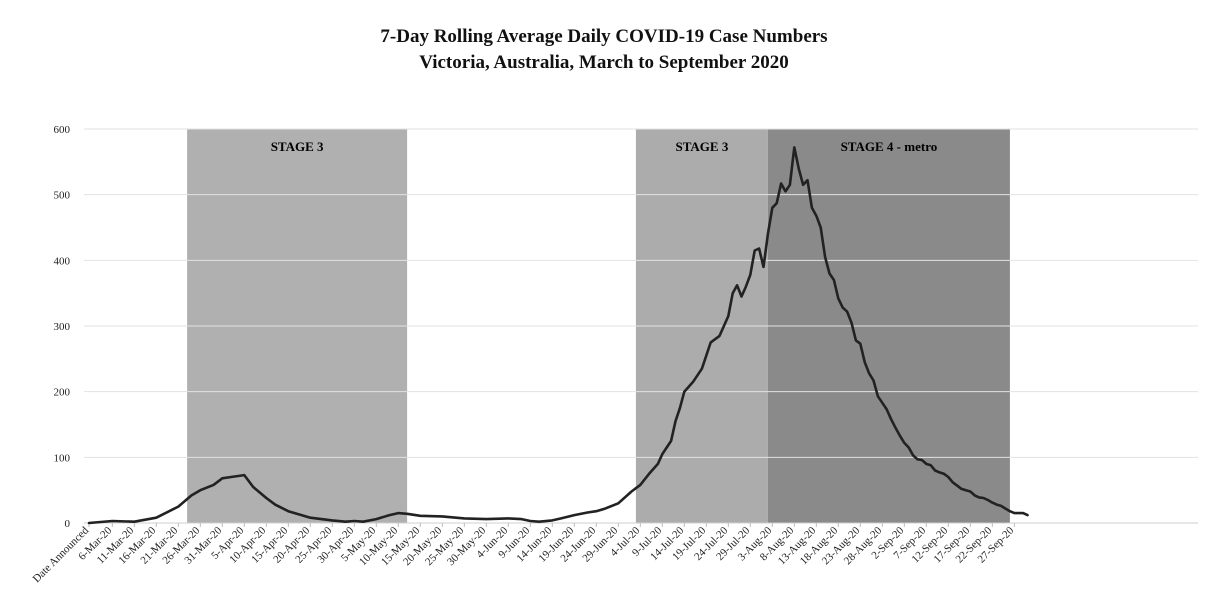  What do you see at coordinates (62, 393) in the screenshot?
I see `y-tick-label: 200` at bounding box center [62, 393].